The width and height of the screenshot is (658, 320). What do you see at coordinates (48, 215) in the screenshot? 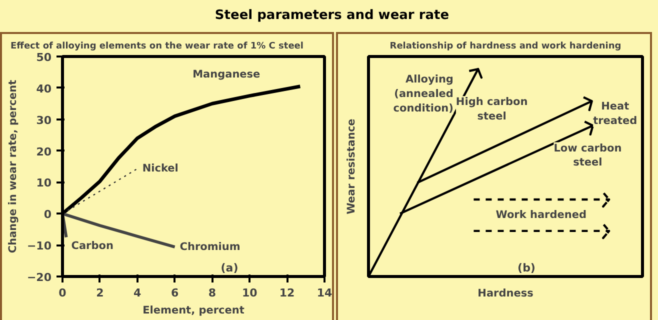
I see `y-tick-label: 0` at bounding box center [48, 215].